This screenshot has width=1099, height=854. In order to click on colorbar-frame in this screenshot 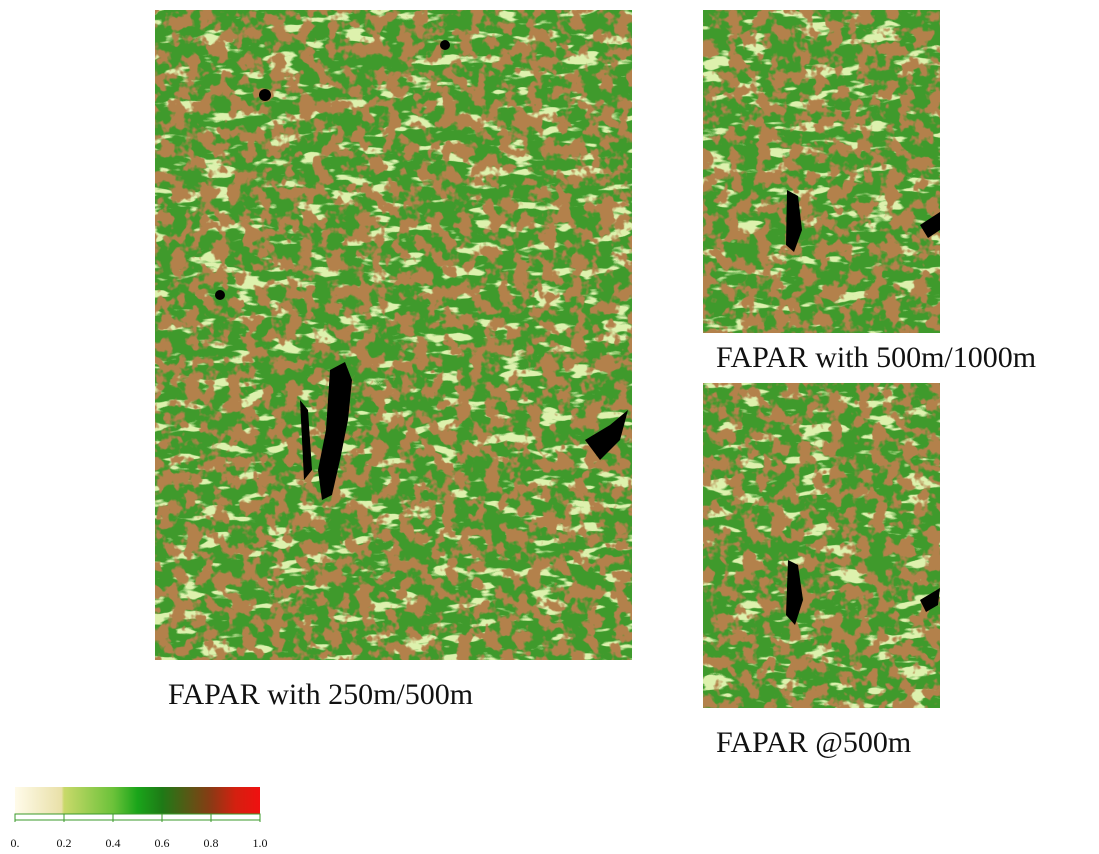, I will do `click(137, 817)`.